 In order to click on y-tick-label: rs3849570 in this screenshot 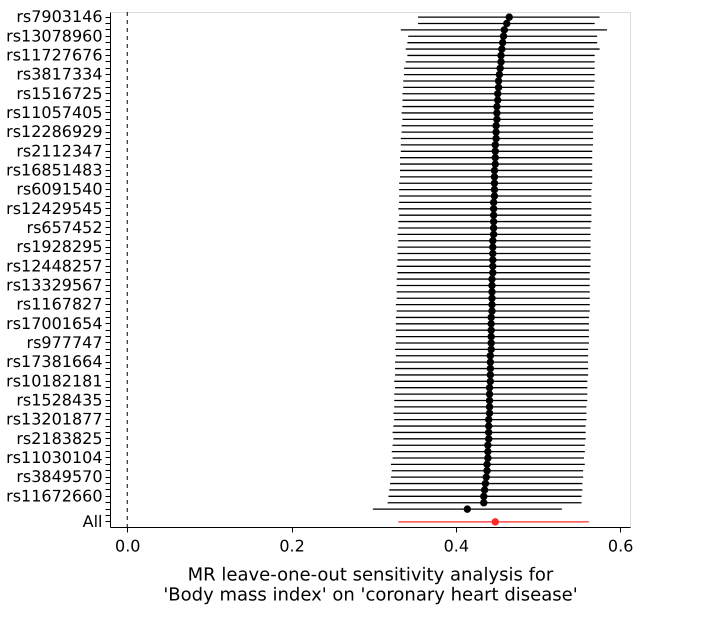, I will do `click(59, 476)`.